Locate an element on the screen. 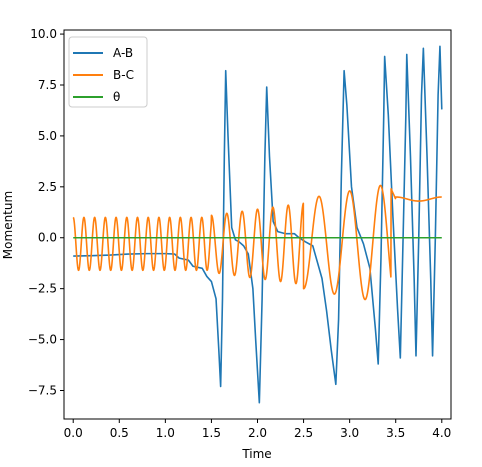 This screenshot has width=482, height=467. y-axis-label: Momentum is located at coordinates (8, 225).